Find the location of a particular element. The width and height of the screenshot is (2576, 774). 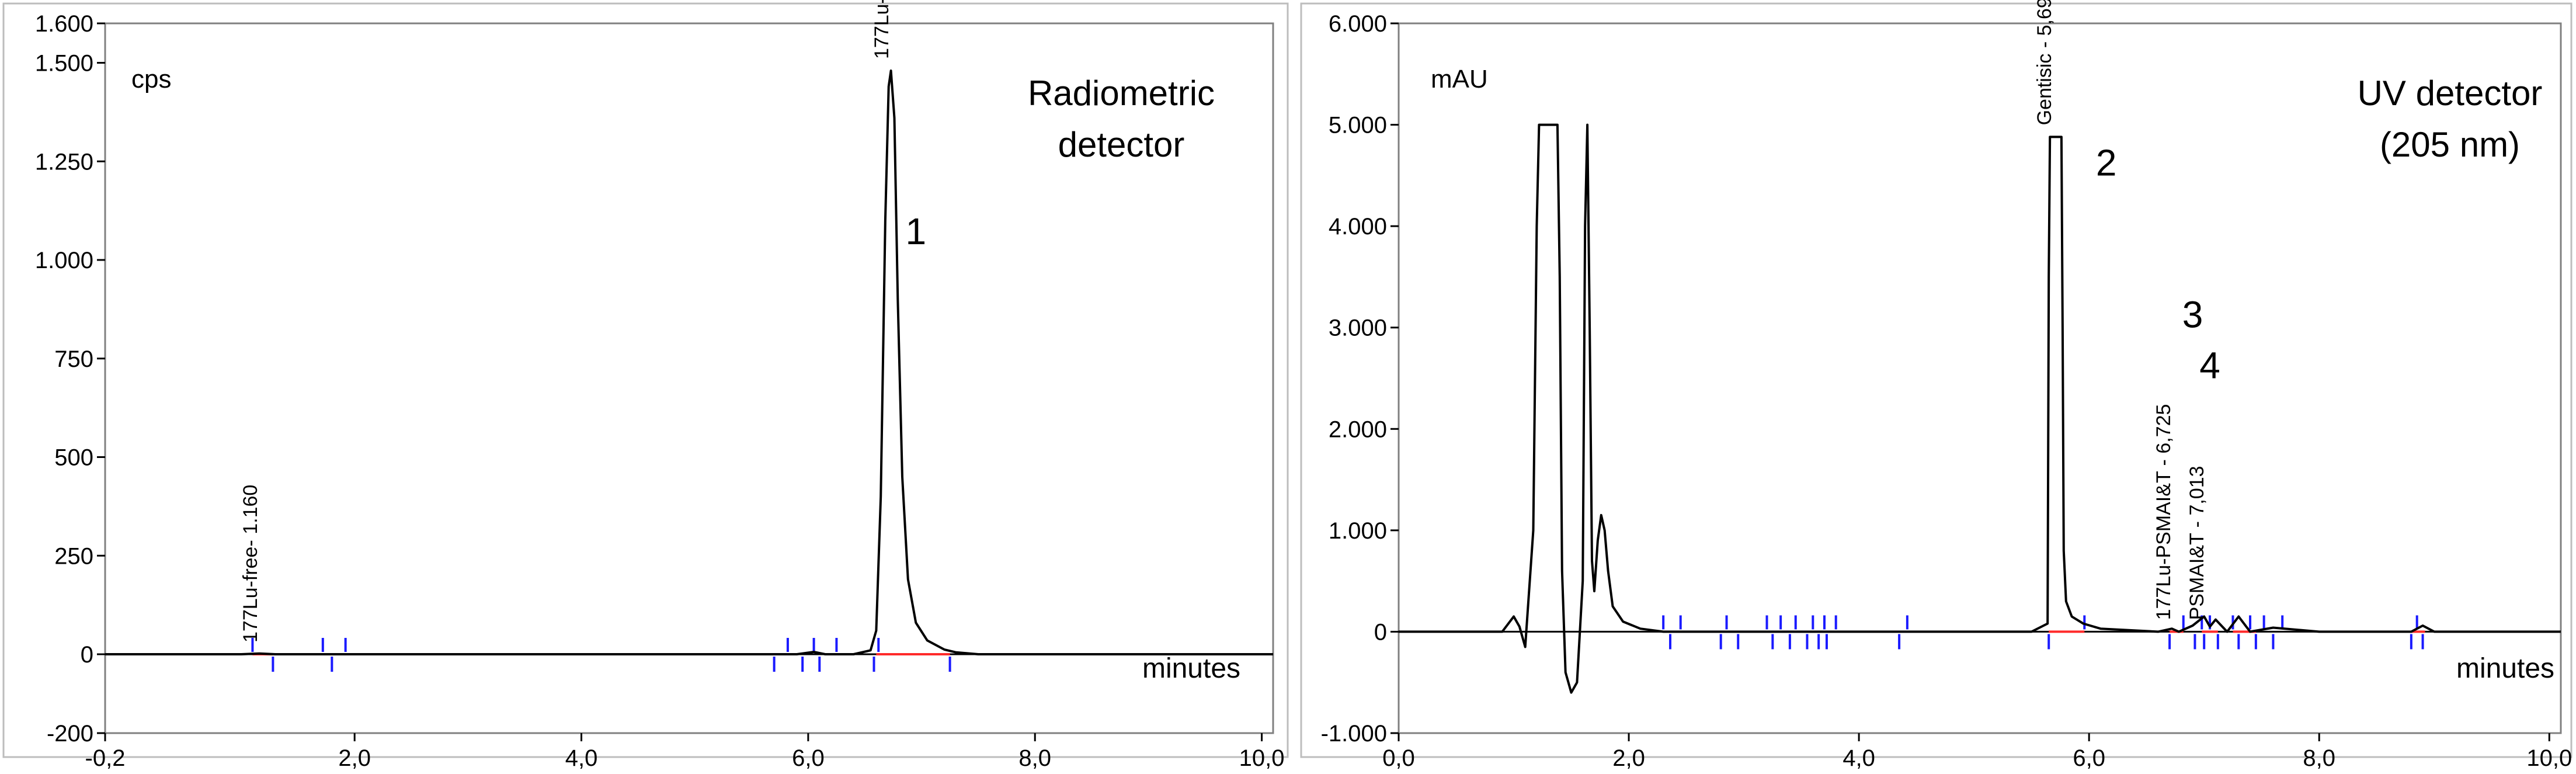

chart-1-peak-label: 177Lu-free- 1.160 is located at coordinates (251, 564).